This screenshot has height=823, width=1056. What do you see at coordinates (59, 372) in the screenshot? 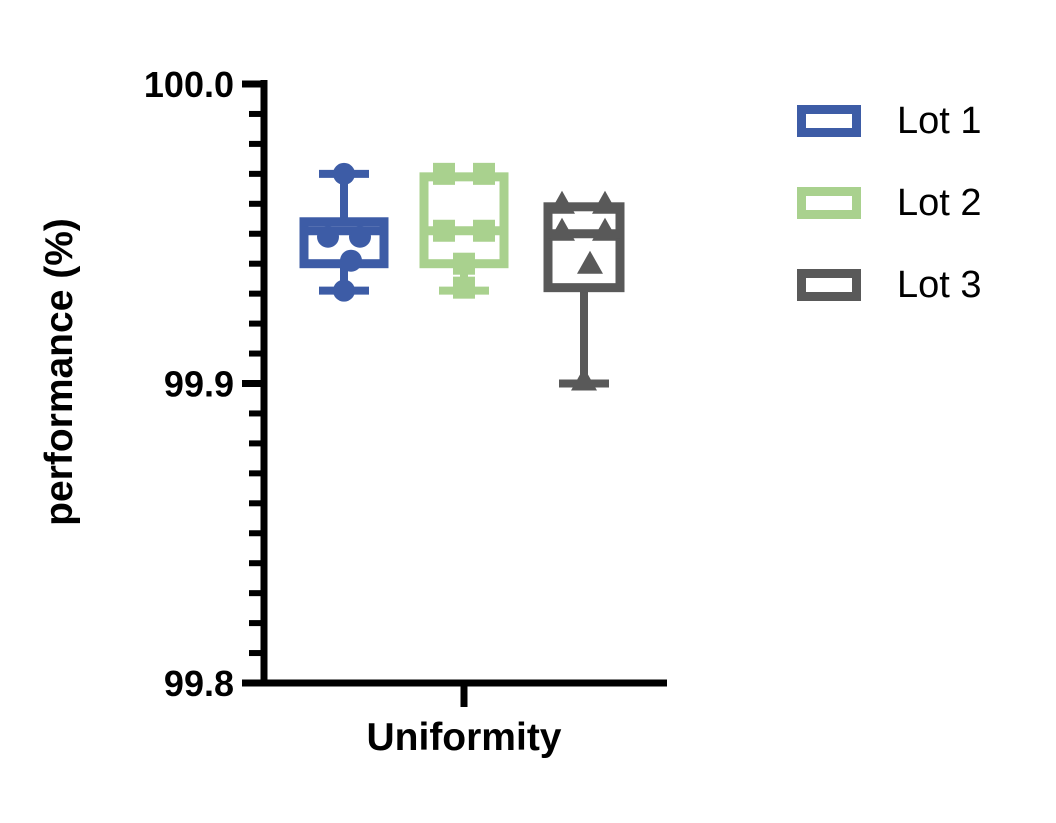
I see `y-axis-label: performance (%)` at bounding box center [59, 372].